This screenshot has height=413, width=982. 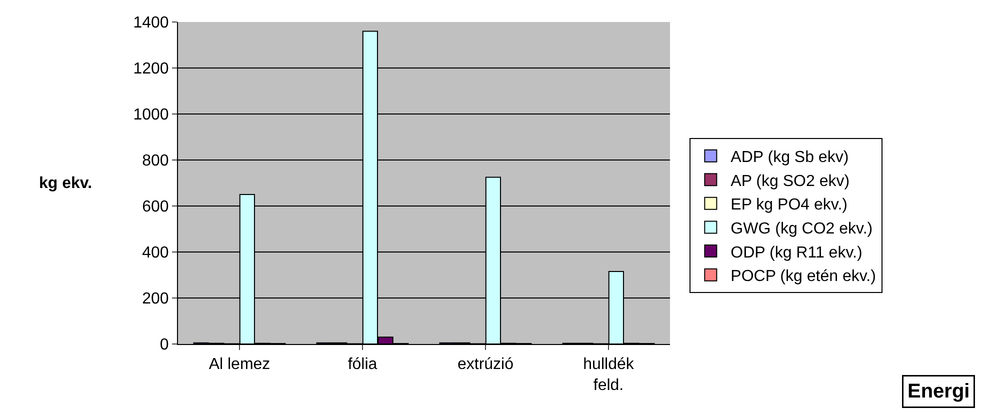 I want to click on legend-label: ADP (kg Sb ekv), so click(x=789, y=157).